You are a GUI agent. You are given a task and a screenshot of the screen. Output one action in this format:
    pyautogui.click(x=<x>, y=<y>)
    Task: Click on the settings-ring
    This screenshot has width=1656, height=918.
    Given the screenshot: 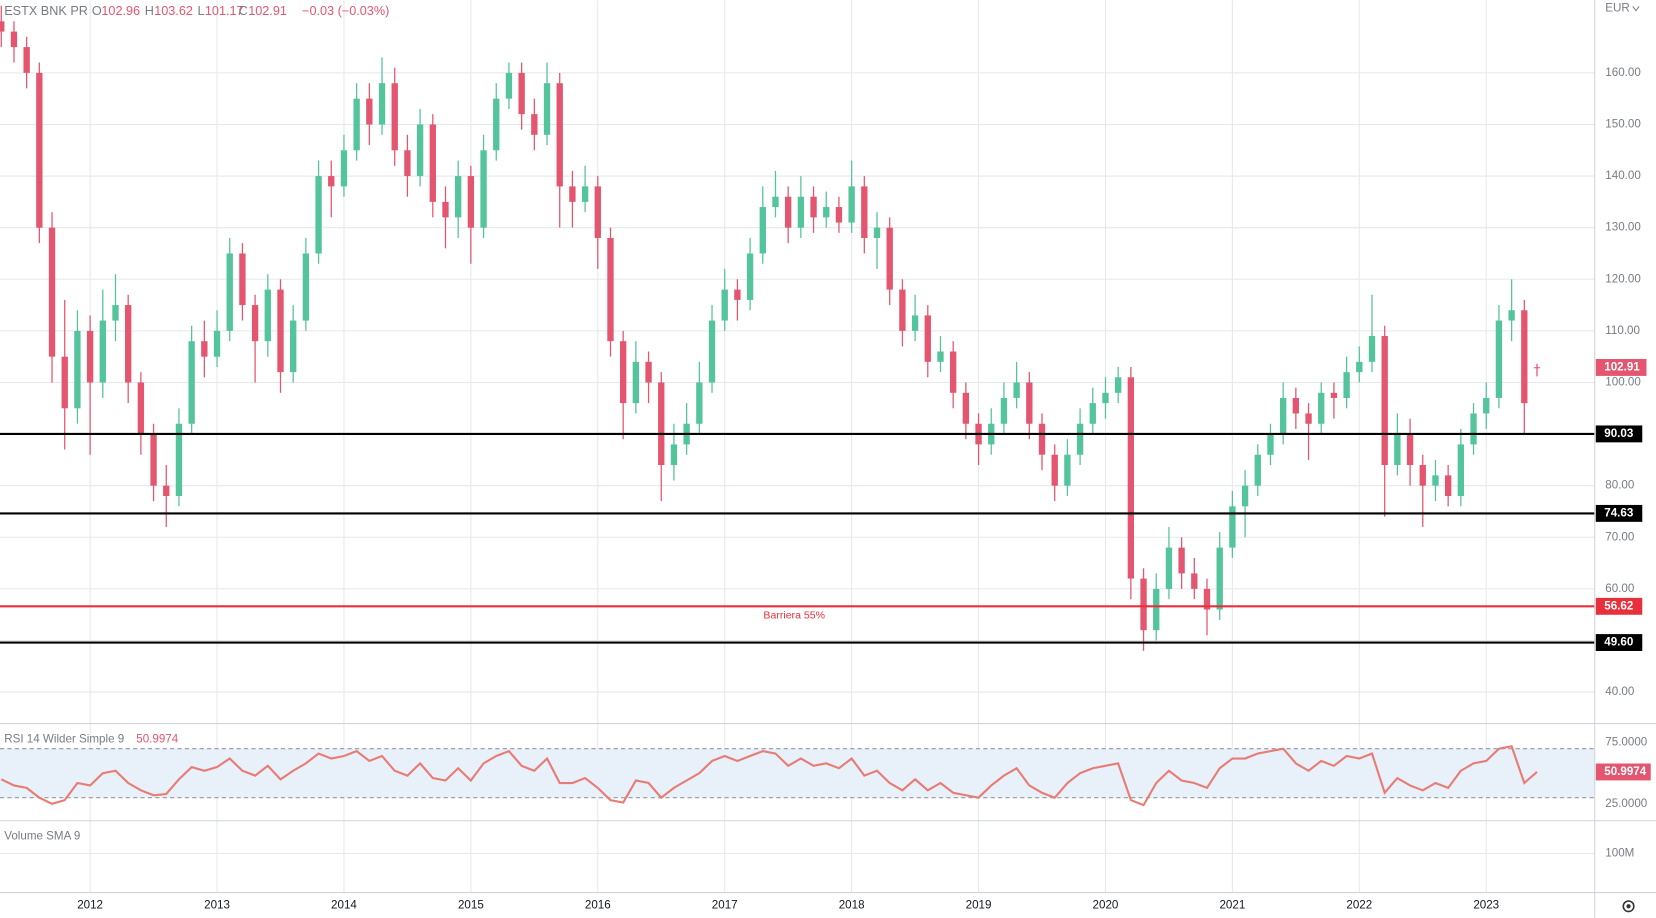 What is the action you would take?
    pyautogui.click(x=1628, y=906)
    